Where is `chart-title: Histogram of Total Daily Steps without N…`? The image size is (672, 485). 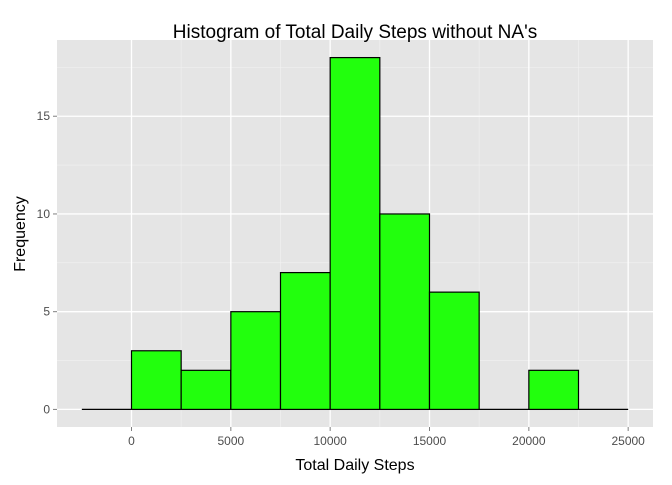
chart-title: Histogram of Total Daily Steps without N… is located at coordinates (355, 32).